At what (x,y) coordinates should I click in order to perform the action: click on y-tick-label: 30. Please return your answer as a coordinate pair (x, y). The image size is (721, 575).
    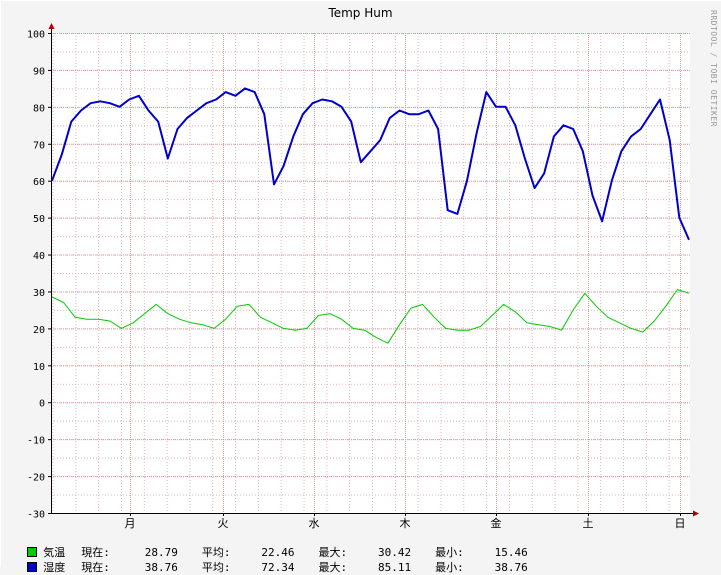
    Looking at the image, I should click on (39, 293).